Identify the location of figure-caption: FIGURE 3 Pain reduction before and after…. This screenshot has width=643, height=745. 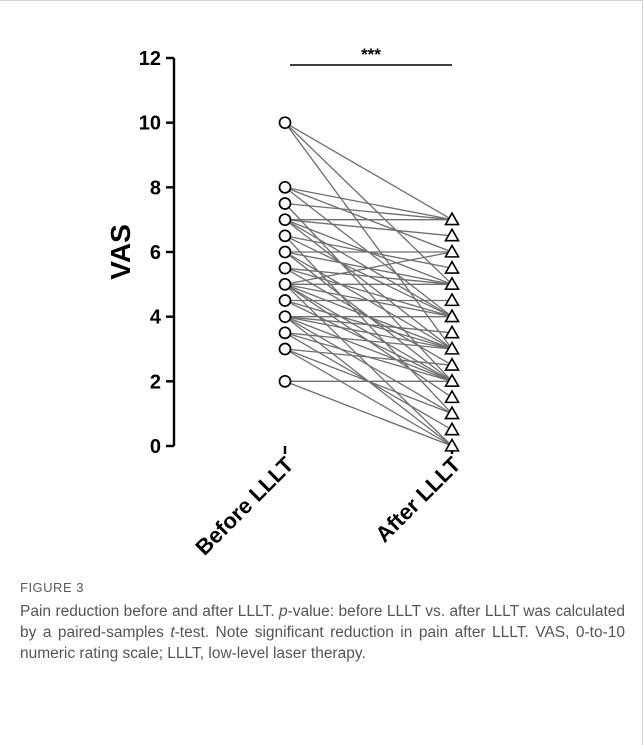
(322, 622).